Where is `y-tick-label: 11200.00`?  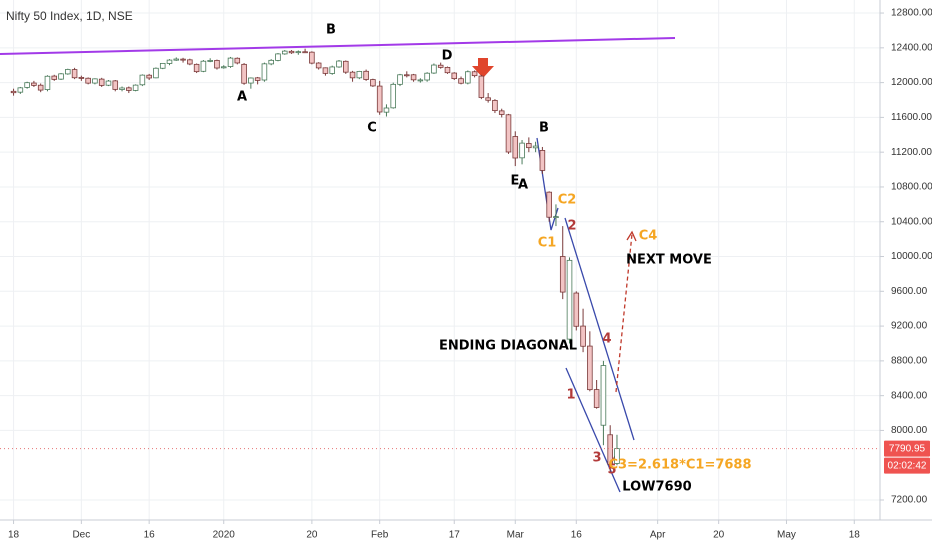
y-tick-label: 11200.00 is located at coordinates (911, 152).